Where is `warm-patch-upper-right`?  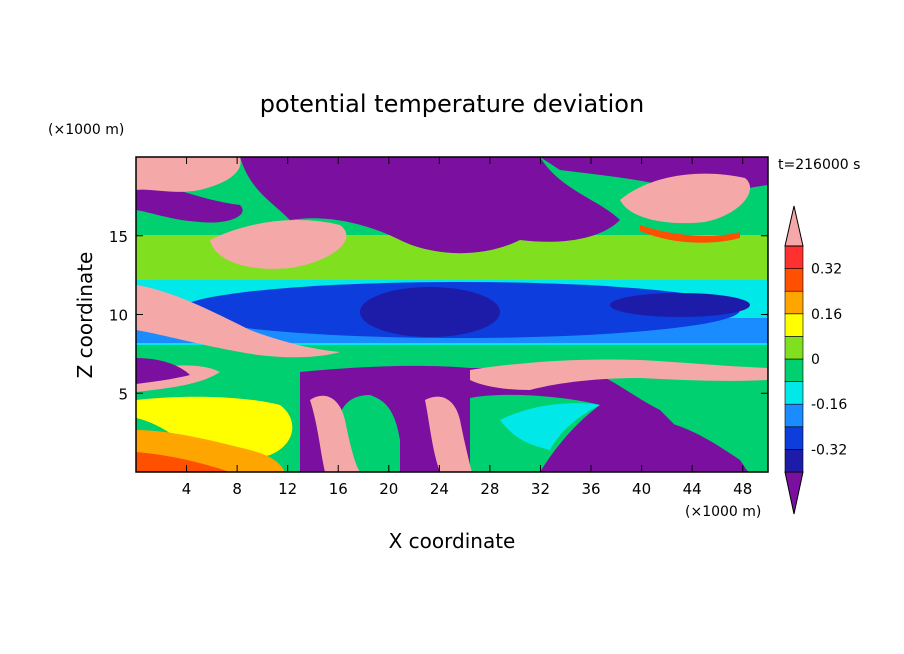
warm-patch-upper-right is located at coordinates (685, 198).